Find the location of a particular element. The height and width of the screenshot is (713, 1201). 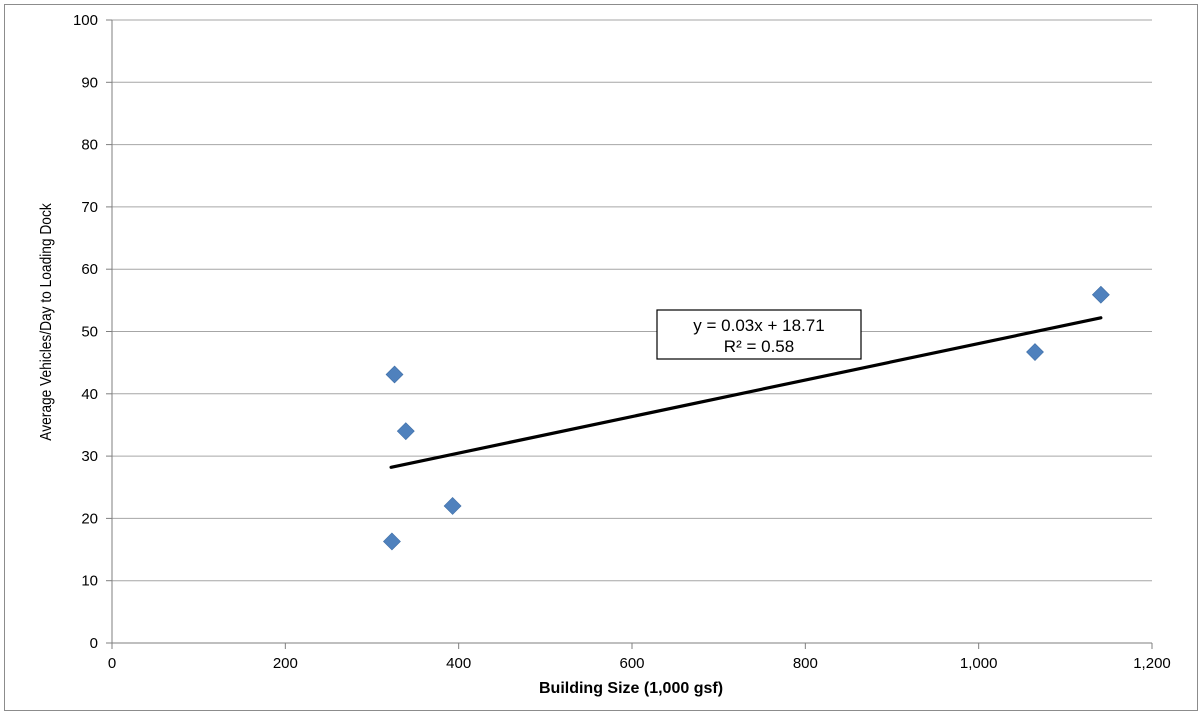

x-tick-label: 200 is located at coordinates (285, 663).